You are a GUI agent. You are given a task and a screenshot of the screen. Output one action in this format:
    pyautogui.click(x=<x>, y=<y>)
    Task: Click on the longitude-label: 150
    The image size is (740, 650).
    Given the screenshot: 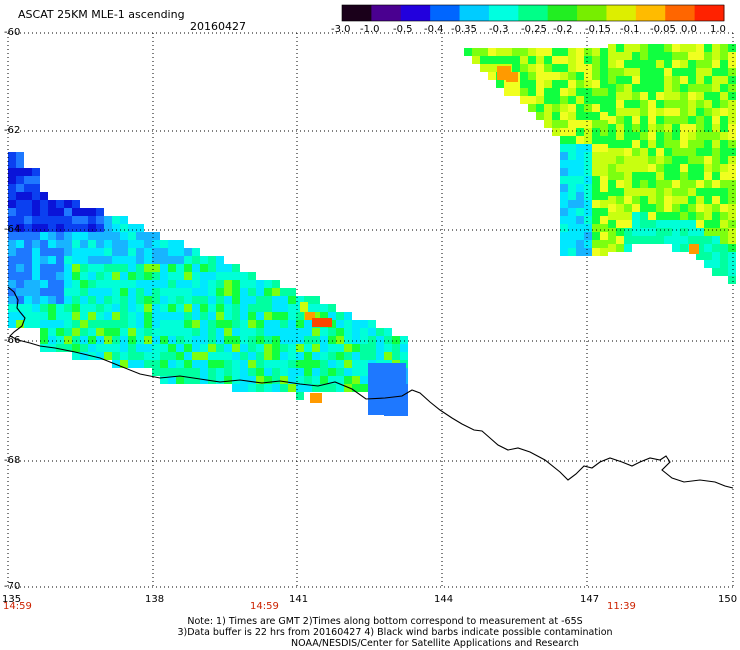 What is the action you would take?
    pyautogui.click(x=728, y=599)
    